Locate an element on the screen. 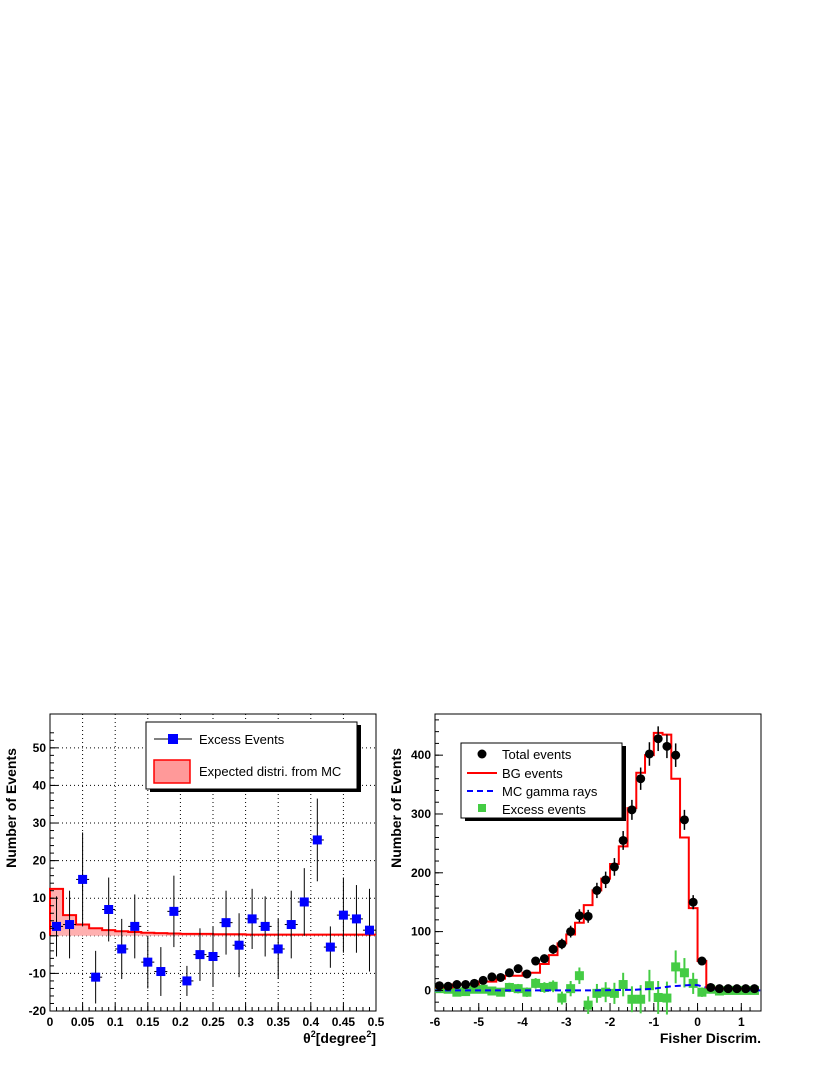  plot1-legend-mc-label: Expected distri. from MC is located at coordinates (270, 771).